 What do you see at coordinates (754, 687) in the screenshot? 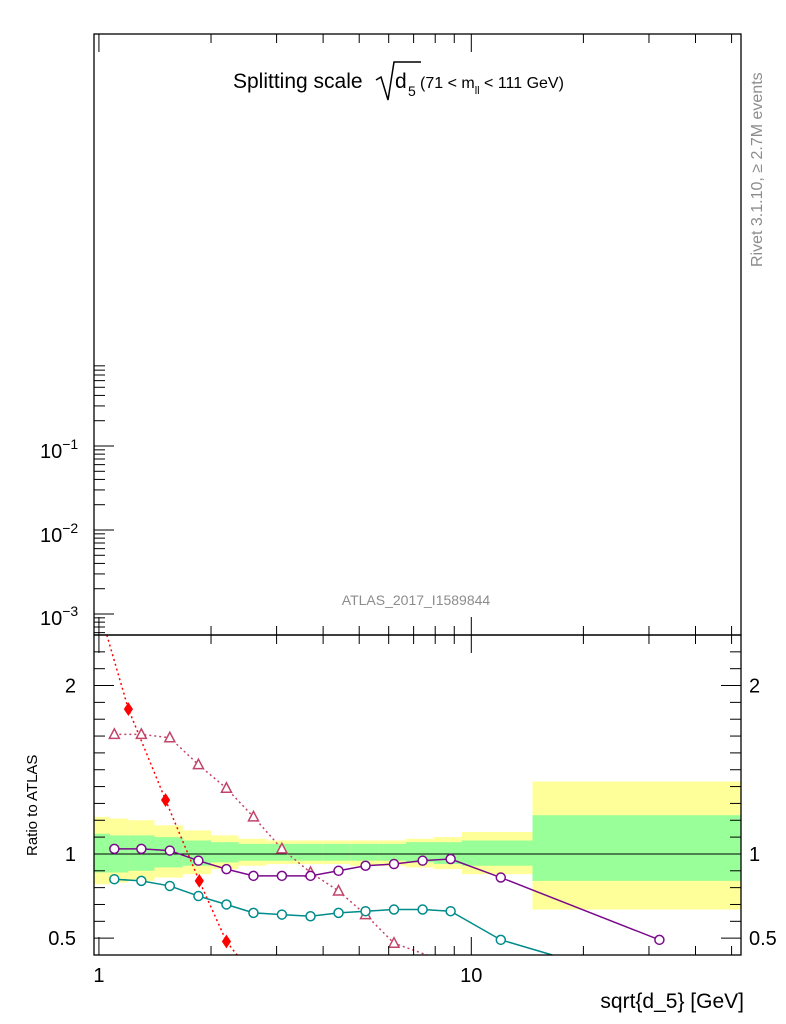
I see `ratio-tick-label-right: 2` at bounding box center [754, 687].